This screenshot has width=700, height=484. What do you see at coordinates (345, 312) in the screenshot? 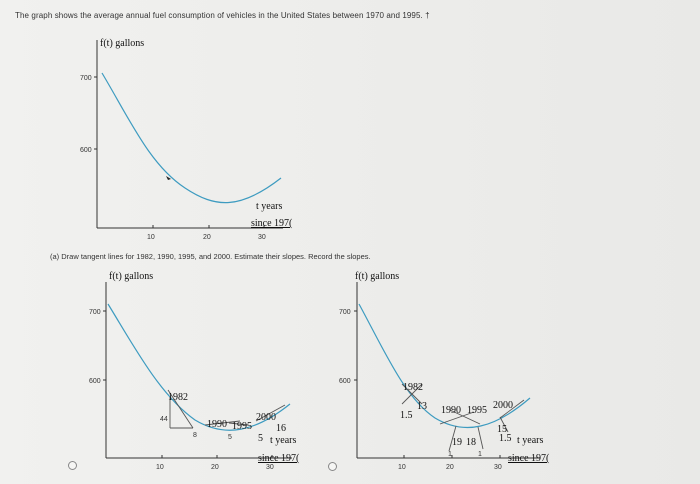
I see `right-ylabel-700: 700` at bounding box center [345, 312].